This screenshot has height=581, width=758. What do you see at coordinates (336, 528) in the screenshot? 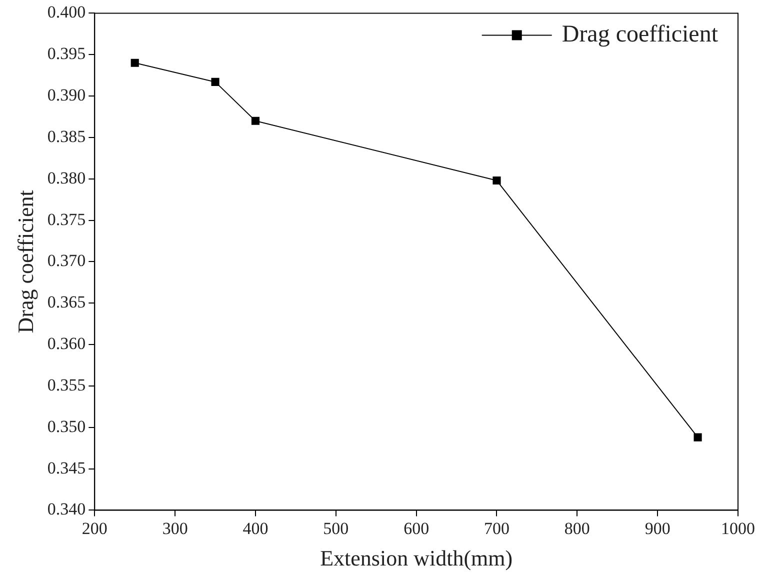
I see `x-tick-label: 500` at bounding box center [336, 528].